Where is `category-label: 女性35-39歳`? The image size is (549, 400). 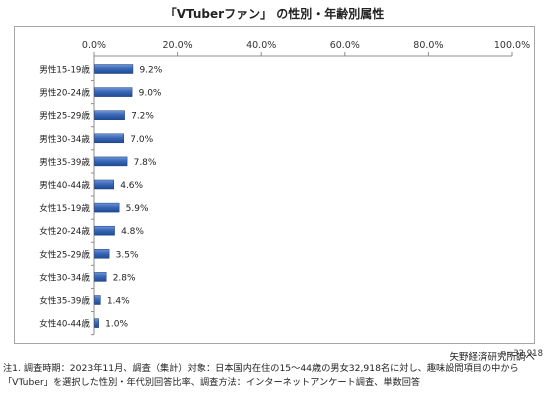
category-label: 女性35-39歳 is located at coordinates (64, 301).